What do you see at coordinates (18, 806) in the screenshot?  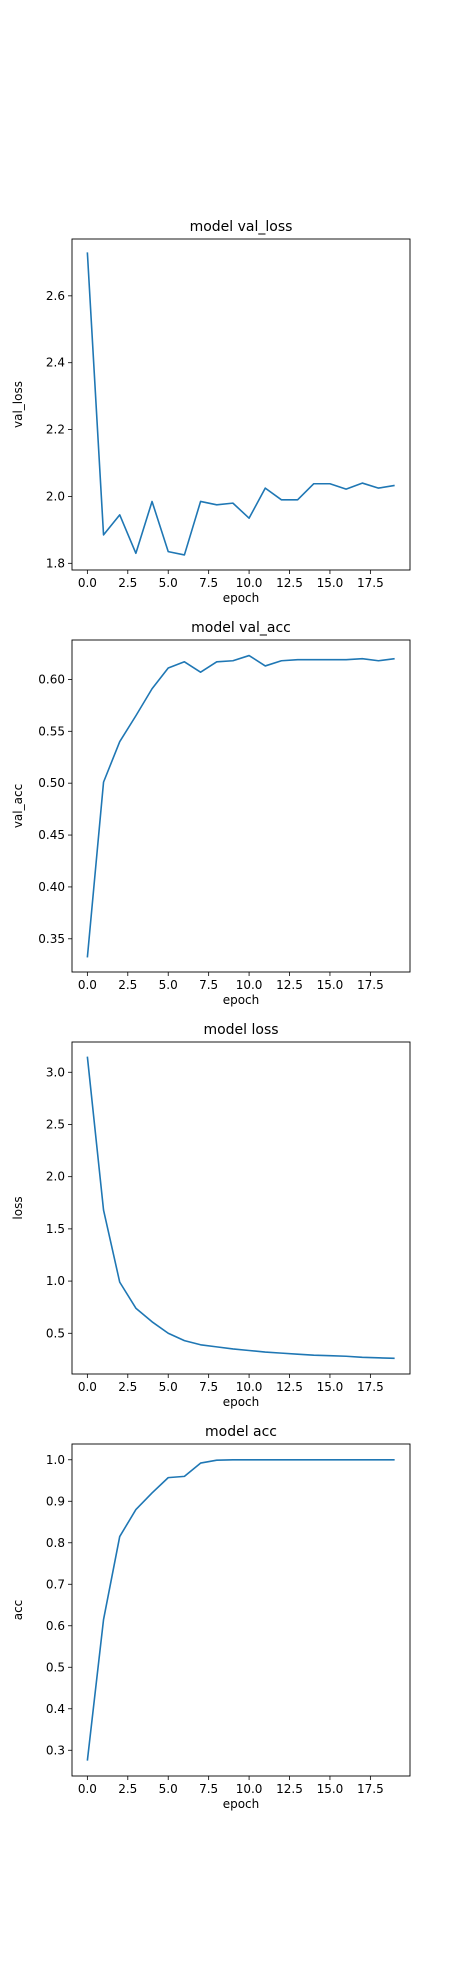 I see `y-axis-label: val_acc` at bounding box center [18, 806].